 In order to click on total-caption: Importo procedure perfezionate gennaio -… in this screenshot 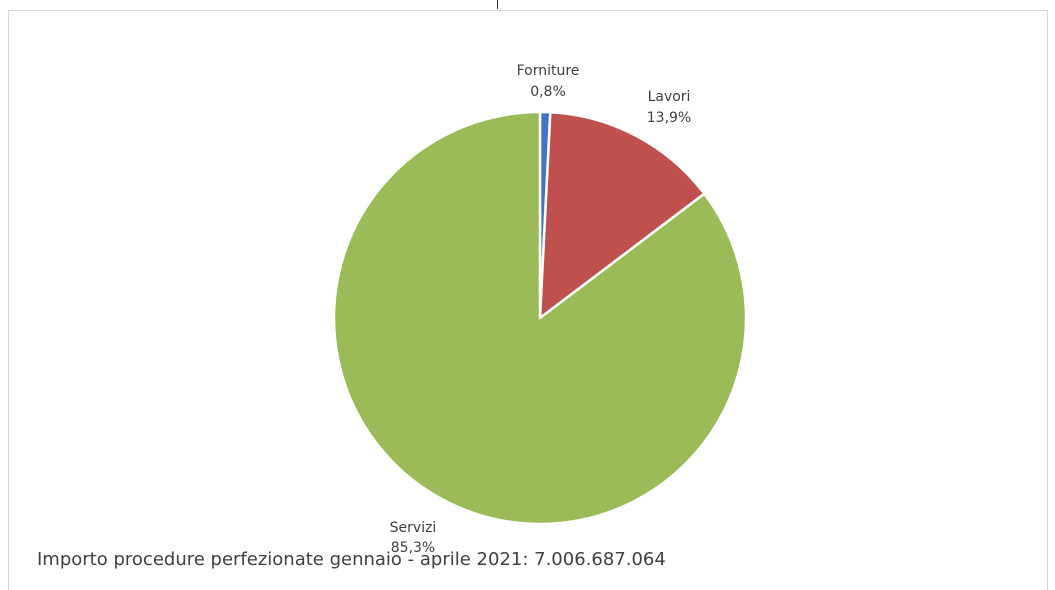, I will do `click(351, 559)`.